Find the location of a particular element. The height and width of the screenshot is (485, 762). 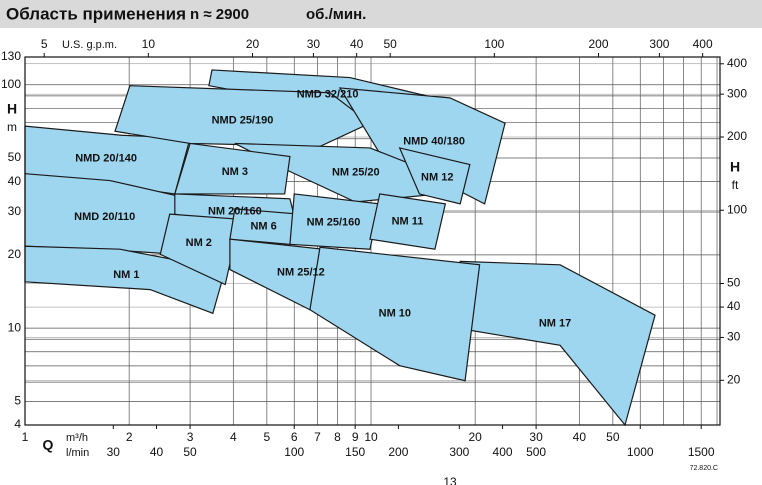

y-tick-label: 50 is located at coordinates (15, 157).